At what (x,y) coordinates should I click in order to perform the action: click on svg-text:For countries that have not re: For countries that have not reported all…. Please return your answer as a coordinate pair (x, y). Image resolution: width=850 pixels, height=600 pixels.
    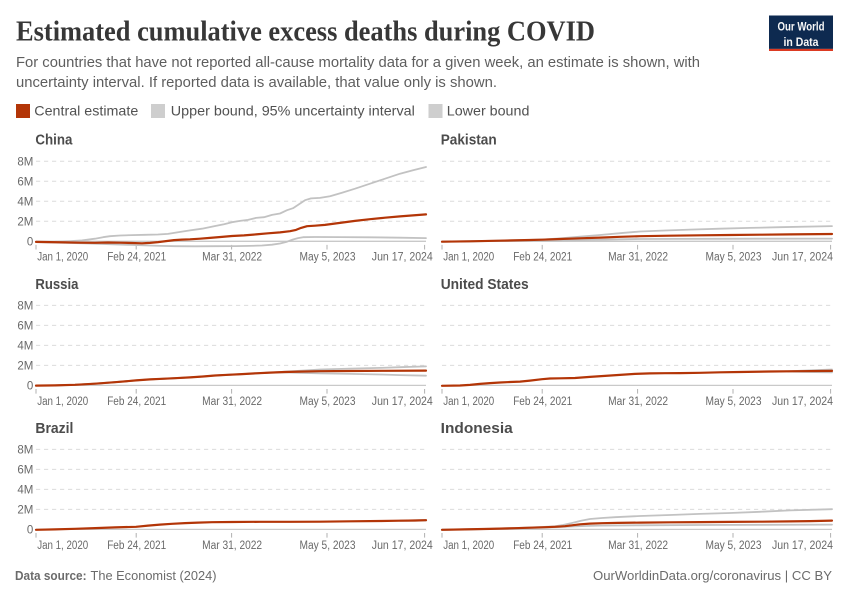
    Looking at the image, I should click on (358, 63).